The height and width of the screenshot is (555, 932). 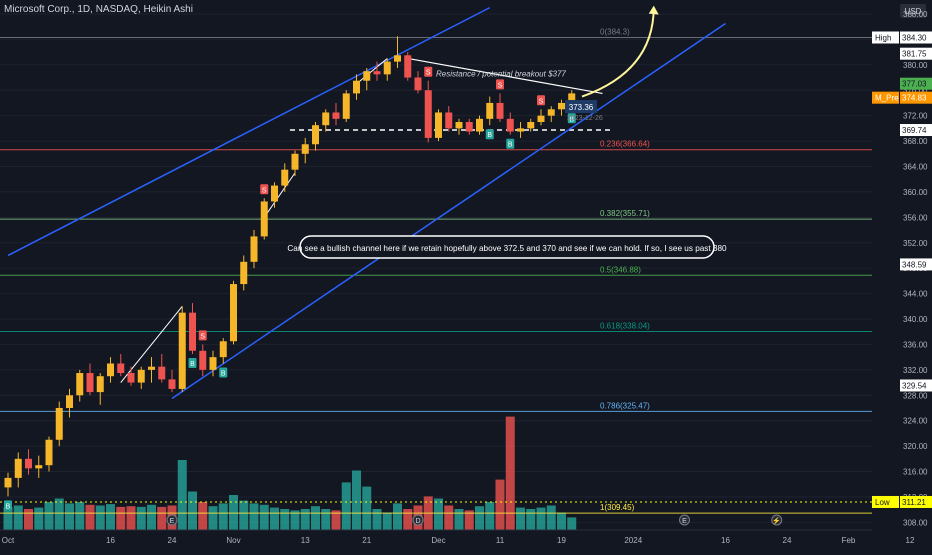 I want to click on currency-box, so click(x=913, y=11).